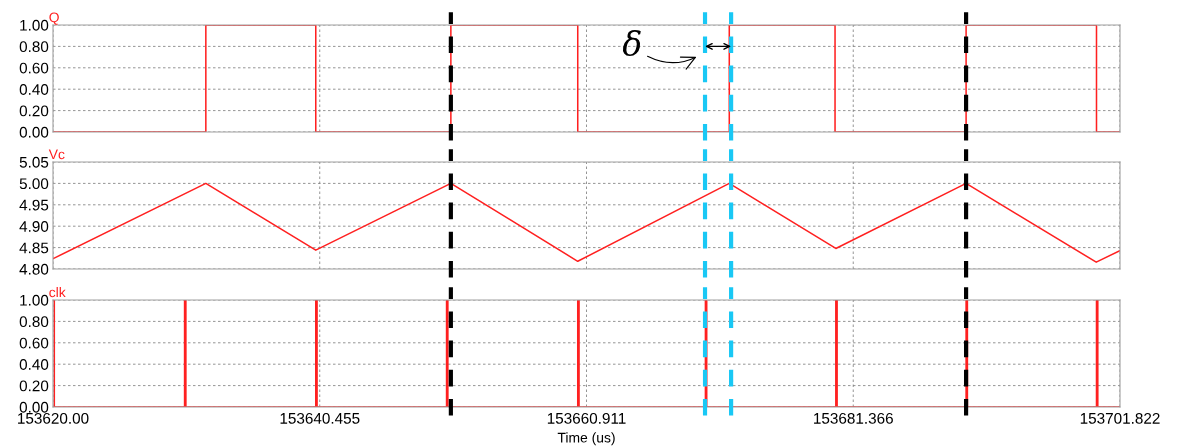 Image resolution: width=1184 pixels, height=447 pixels. Describe the element at coordinates (1120, 418) in the screenshot. I see `x-tick-label: 153701.822` at that location.